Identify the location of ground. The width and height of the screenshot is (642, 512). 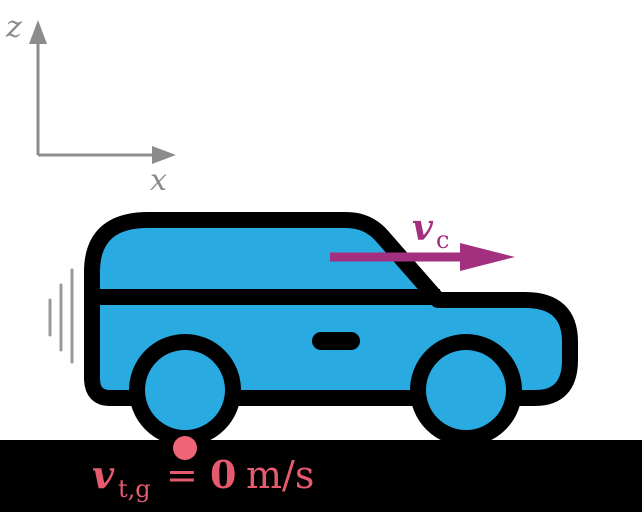
(321, 476).